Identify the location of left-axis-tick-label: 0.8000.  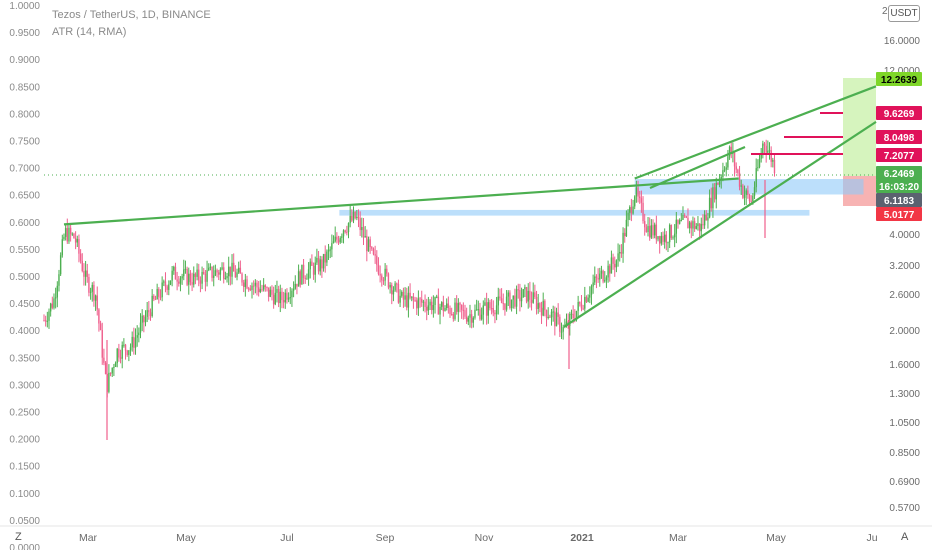
(24, 114).